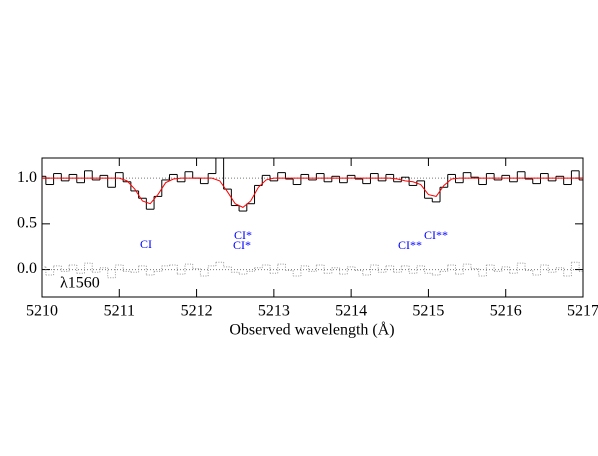  Describe the element at coordinates (312, 192) in the screenshot. I see `model-line` at that location.